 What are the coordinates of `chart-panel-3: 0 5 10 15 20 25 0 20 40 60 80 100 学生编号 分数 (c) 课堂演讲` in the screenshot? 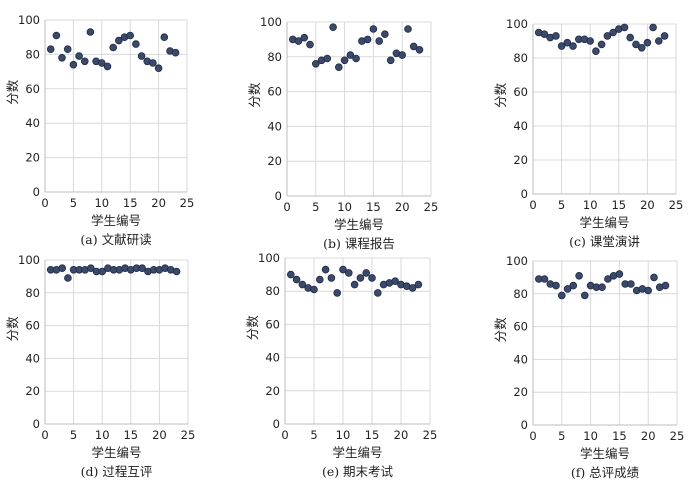 It's located at (588, 133).